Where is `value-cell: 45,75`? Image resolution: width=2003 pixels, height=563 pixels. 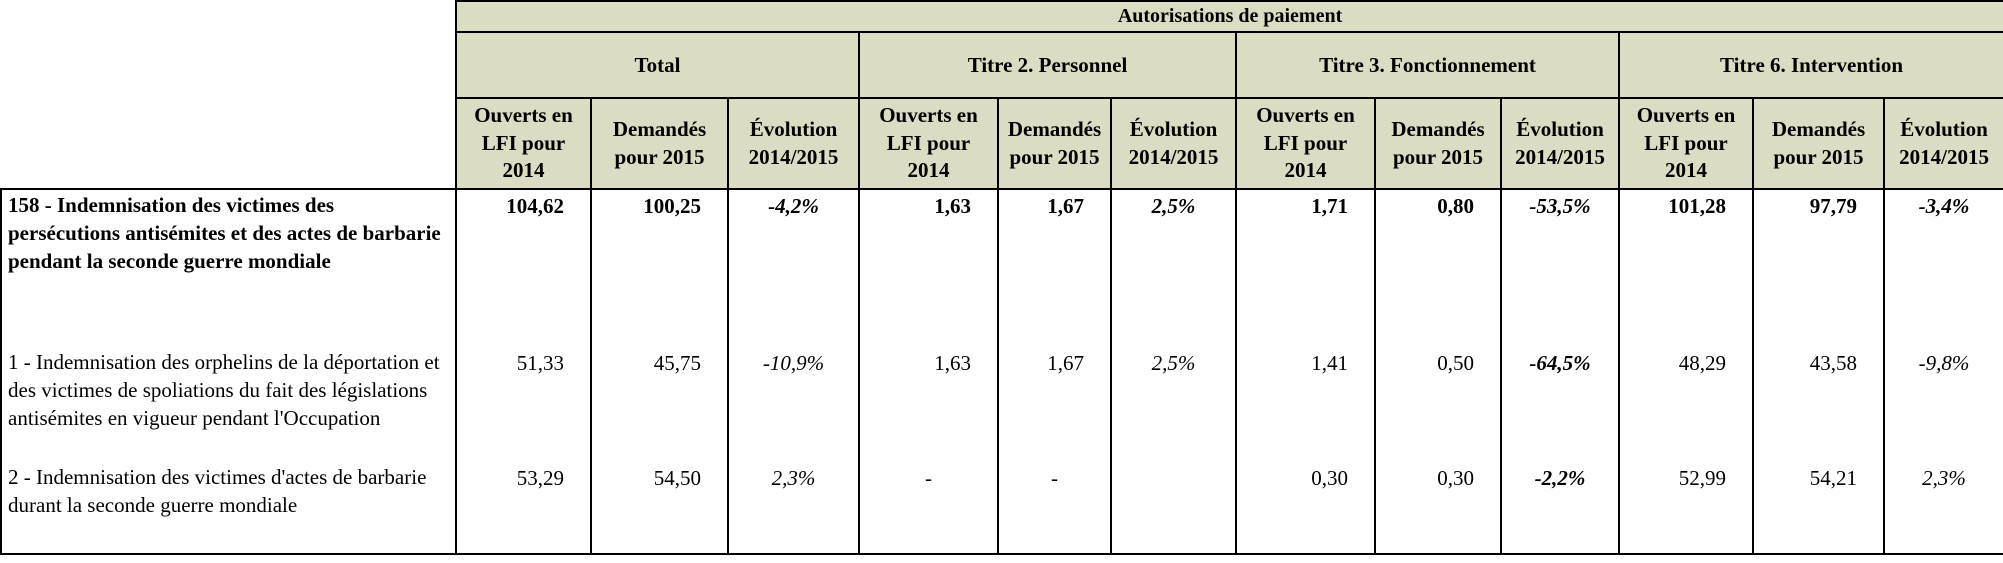 value-cell: 45,75 is located at coordinates (659, 404).